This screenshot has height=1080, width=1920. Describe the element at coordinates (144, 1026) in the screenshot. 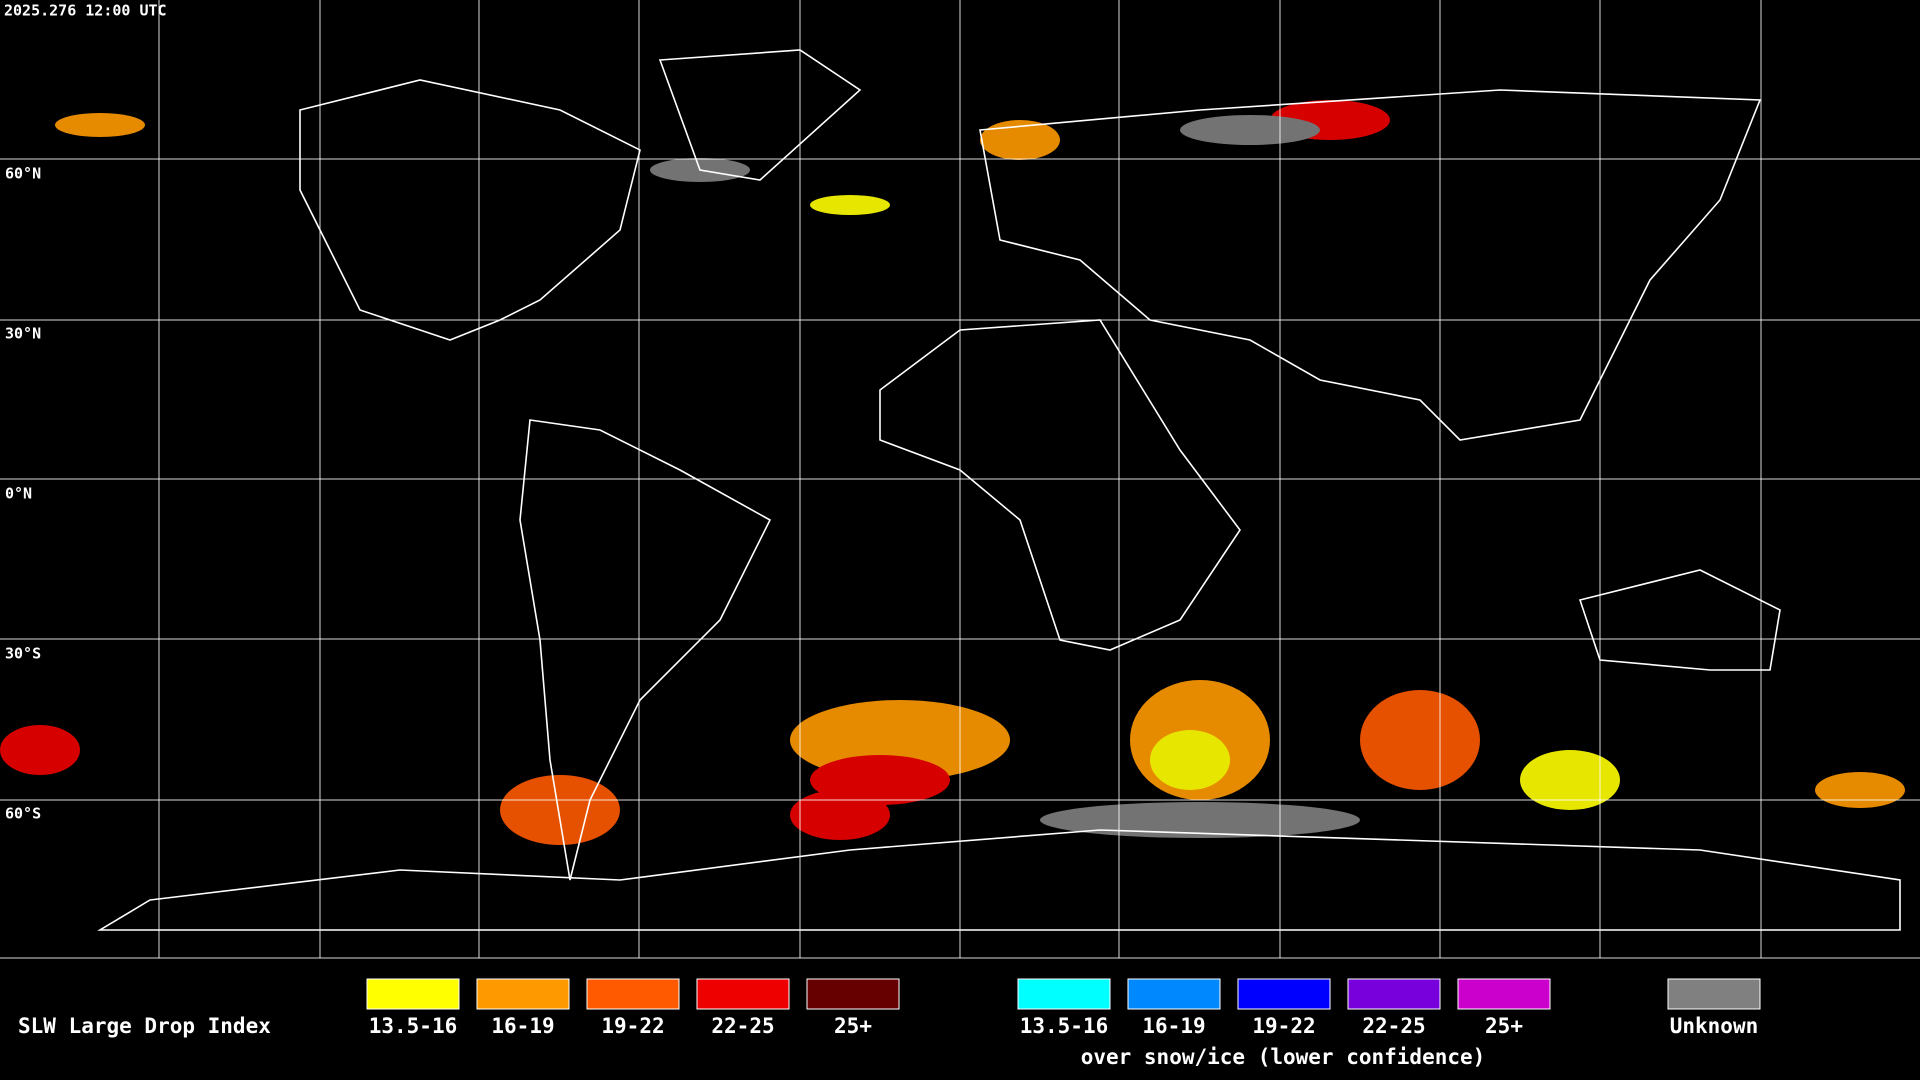

I see `legend-title: SLW Large Drop Index` at that location.